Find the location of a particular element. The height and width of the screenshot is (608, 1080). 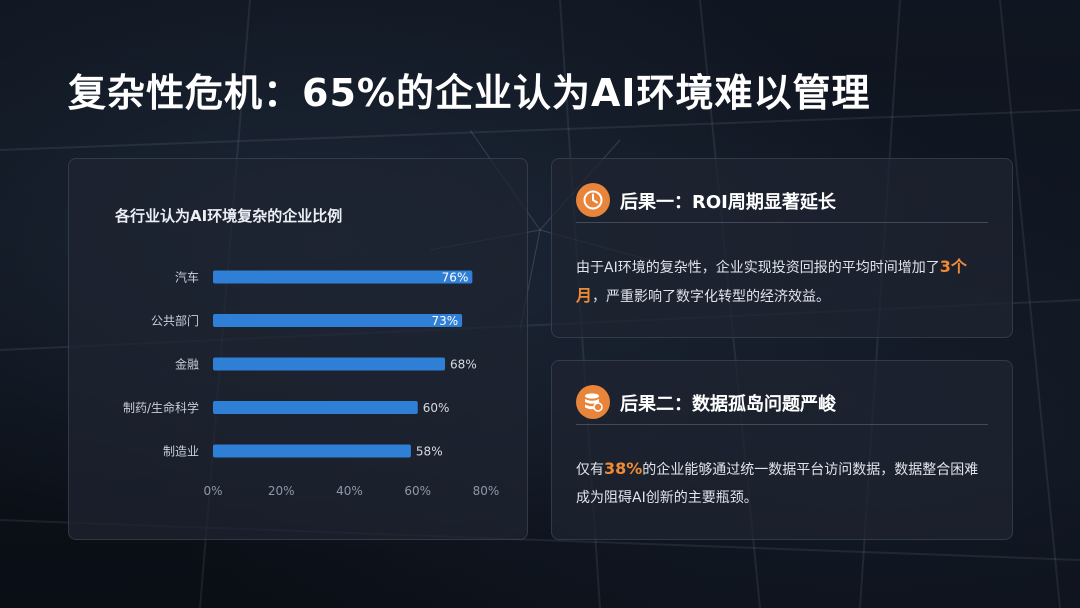

x-tick-label: 80% is located at coordinates (486, 491).